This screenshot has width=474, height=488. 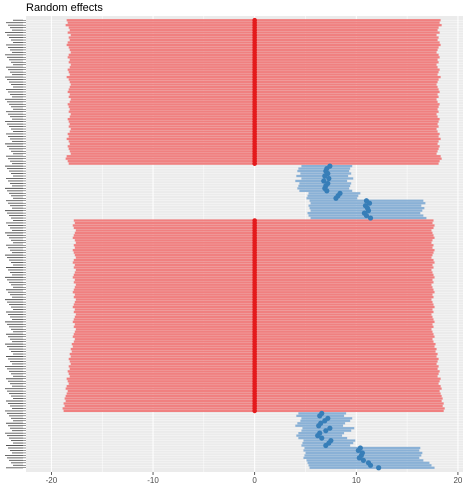 What do you see at coordinates (52, 480) in the screenshot?
I see `x-tick-label: -20` at bounding box center [52, 480].